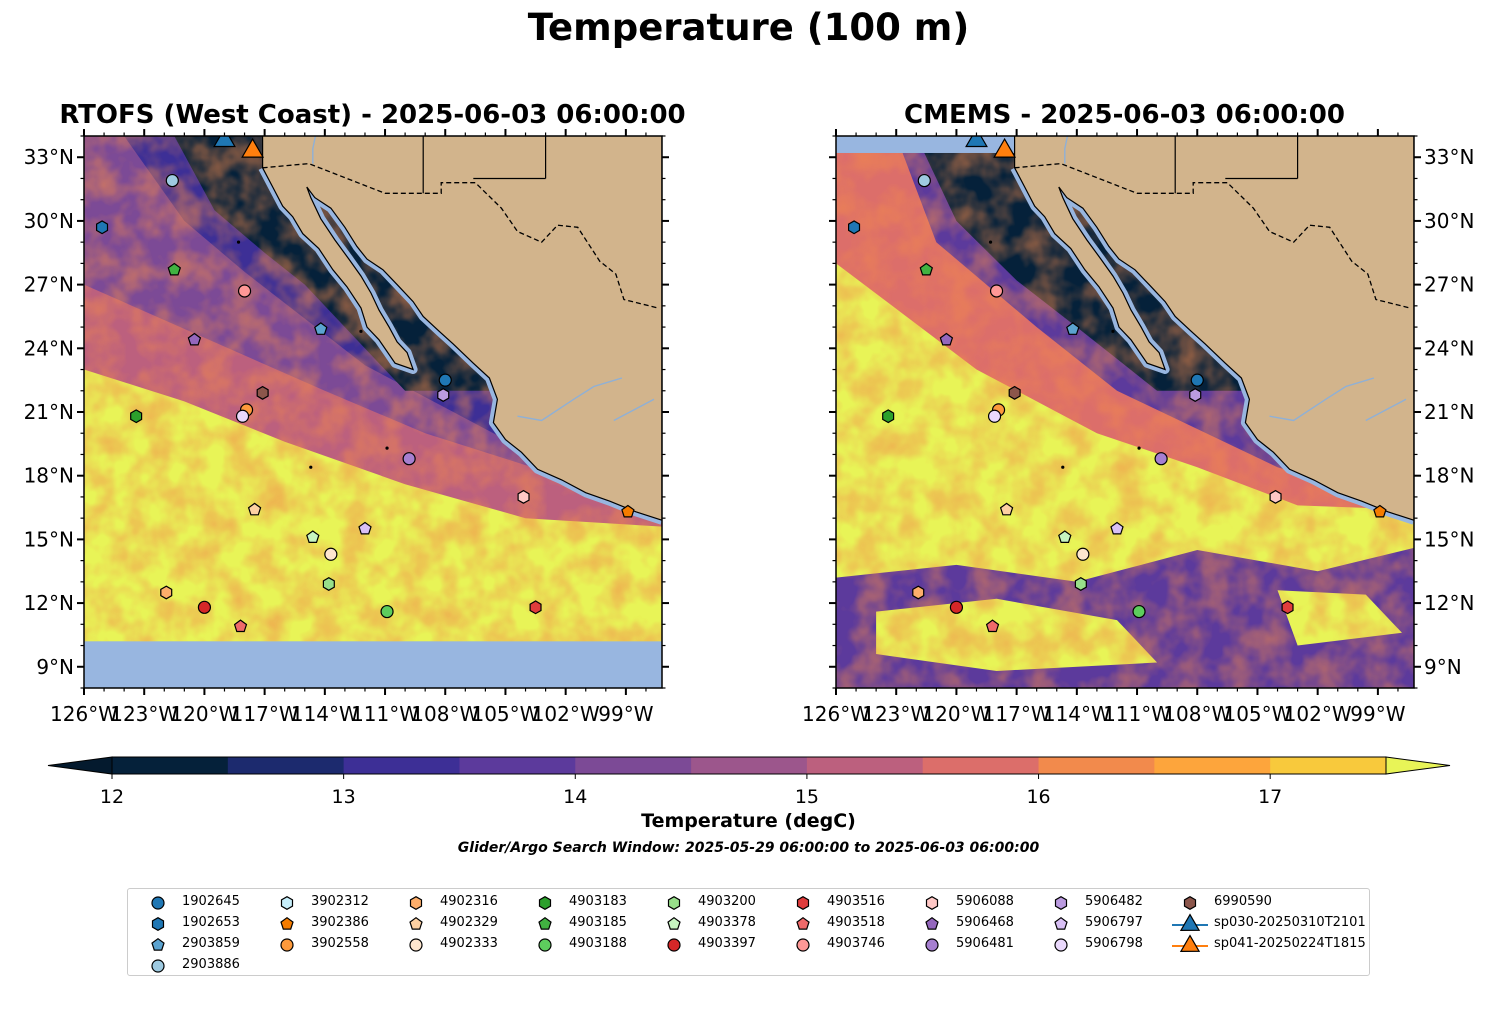 The image size is (1497, 1014). I want to click on lat-tick-label: 12°N, so click(1449, 603).